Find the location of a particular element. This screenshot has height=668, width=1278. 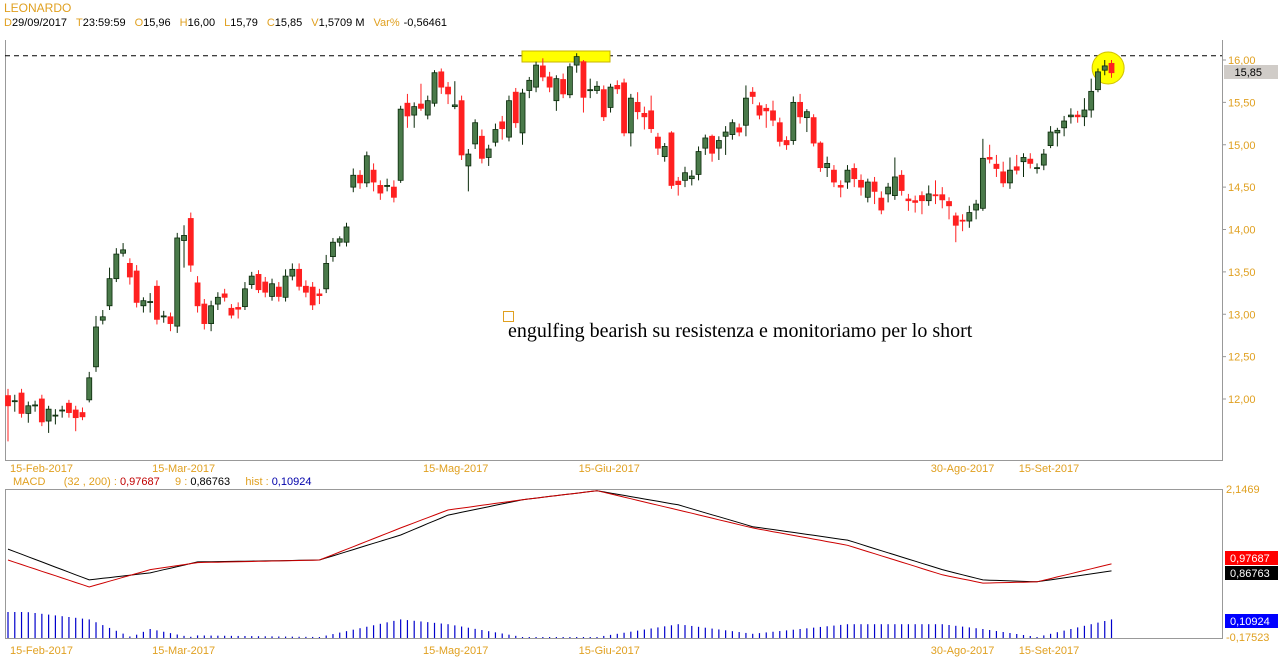

quote-value: 15,85 is located at coordinates (288, 23).